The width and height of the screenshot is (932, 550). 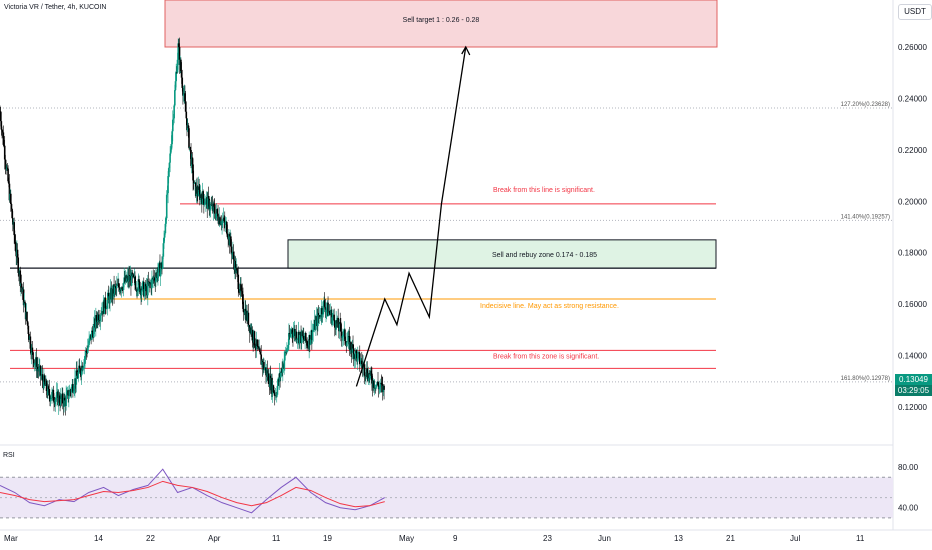 What do you see at coordinates (915, 12) in the screenshot?
I see `currency-badge: USDT` at bounding box center [915, 12].